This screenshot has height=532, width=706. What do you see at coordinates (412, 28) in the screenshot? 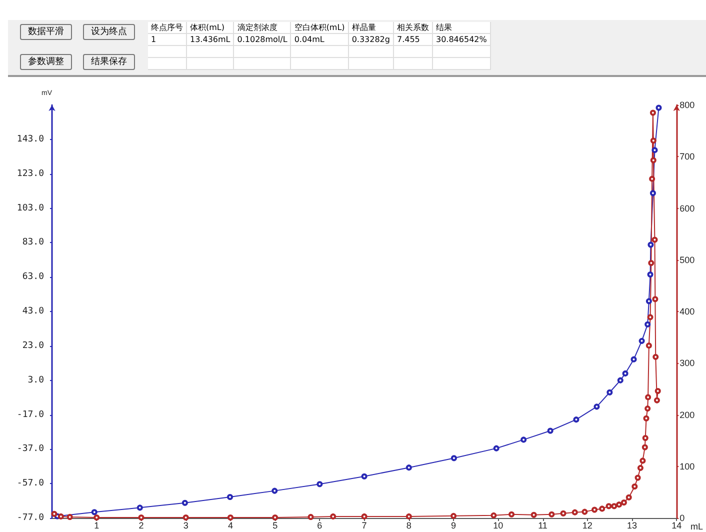
I see `text: 相关系数` at bounding box center [412, 28].